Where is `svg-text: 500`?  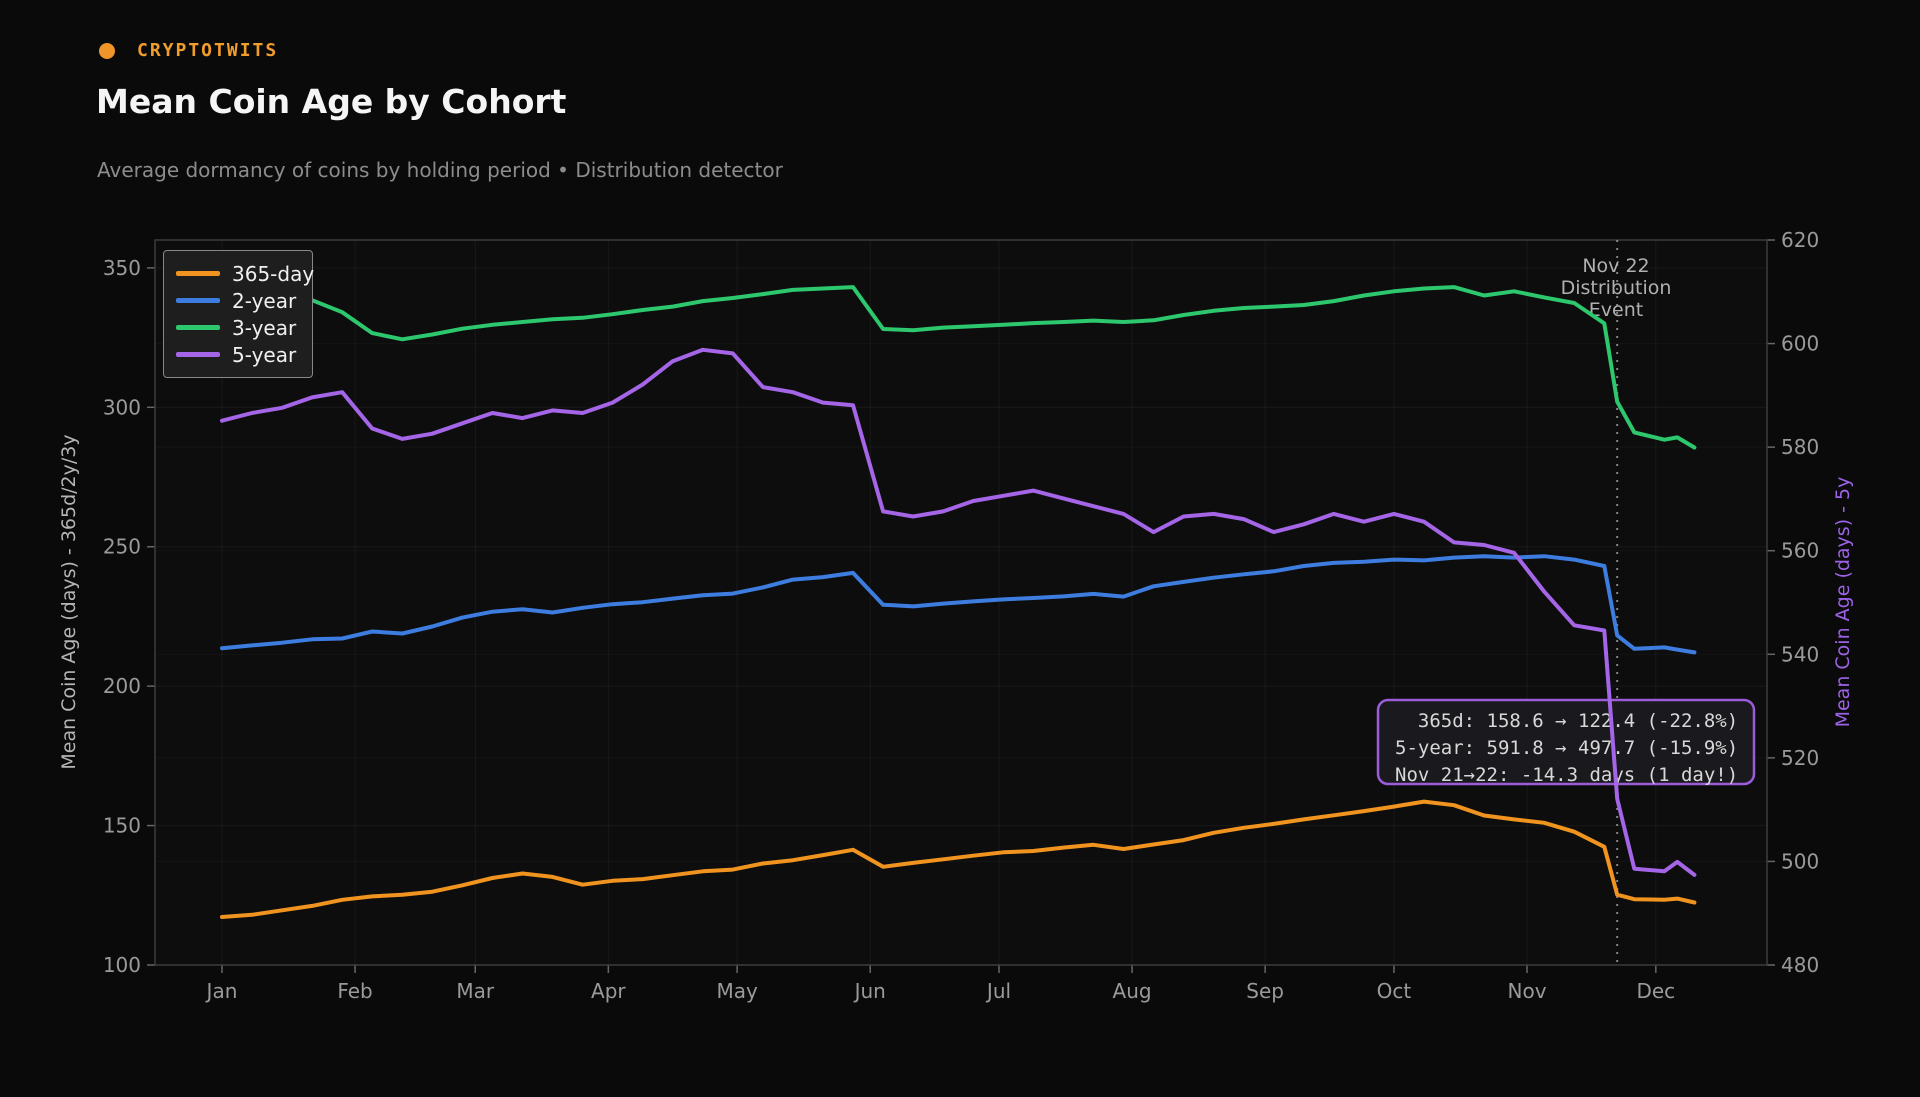 svg-text: 500 is located at coordinates (1800, 861).